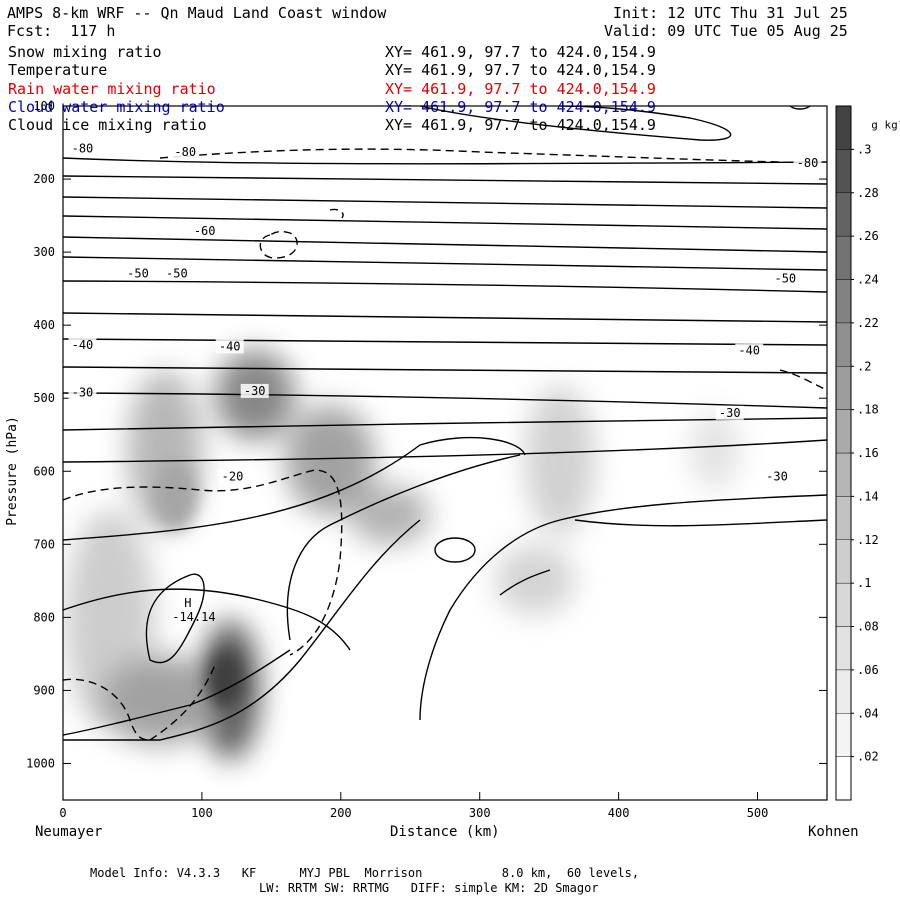 Image resolution: width=900 pixels, height=900 pixels. What do you see at coordinates (868, 323) in the screenshot?
I see `colorbar-label: .22` at bounding box center [868, 323].